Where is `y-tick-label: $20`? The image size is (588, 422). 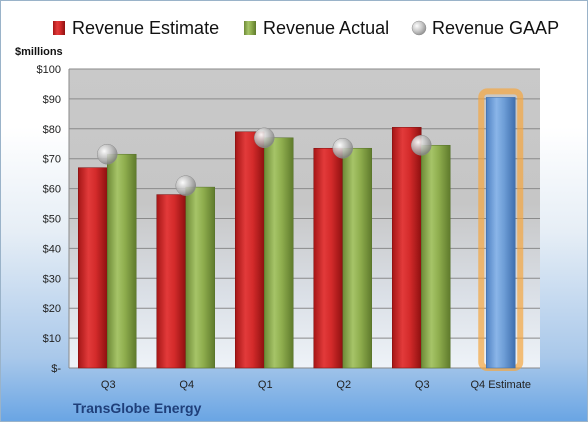 y-tick-label: $20 is located at coordinates (52, 309).